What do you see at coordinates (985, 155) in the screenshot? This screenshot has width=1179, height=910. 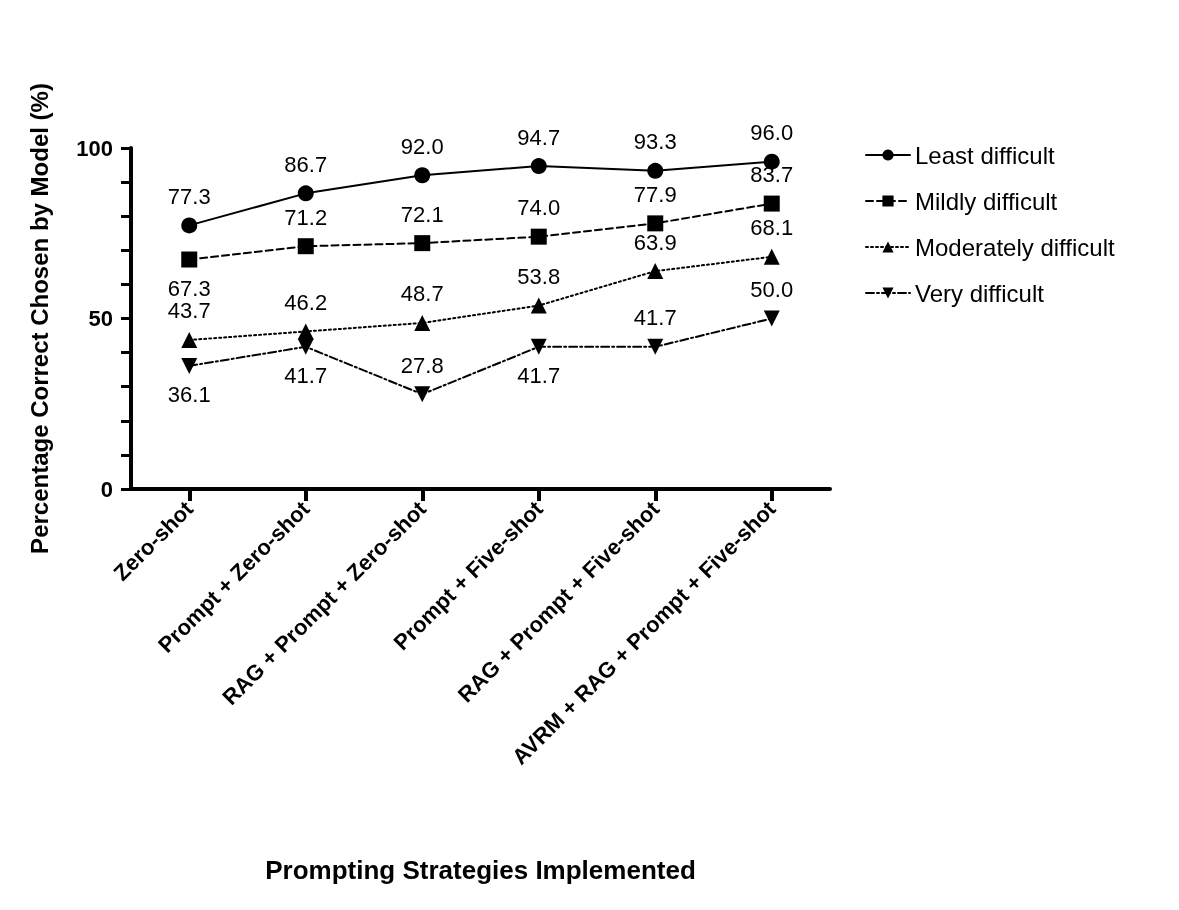 I see `legend-label: Least difficult` at bounding box center [985, 155].